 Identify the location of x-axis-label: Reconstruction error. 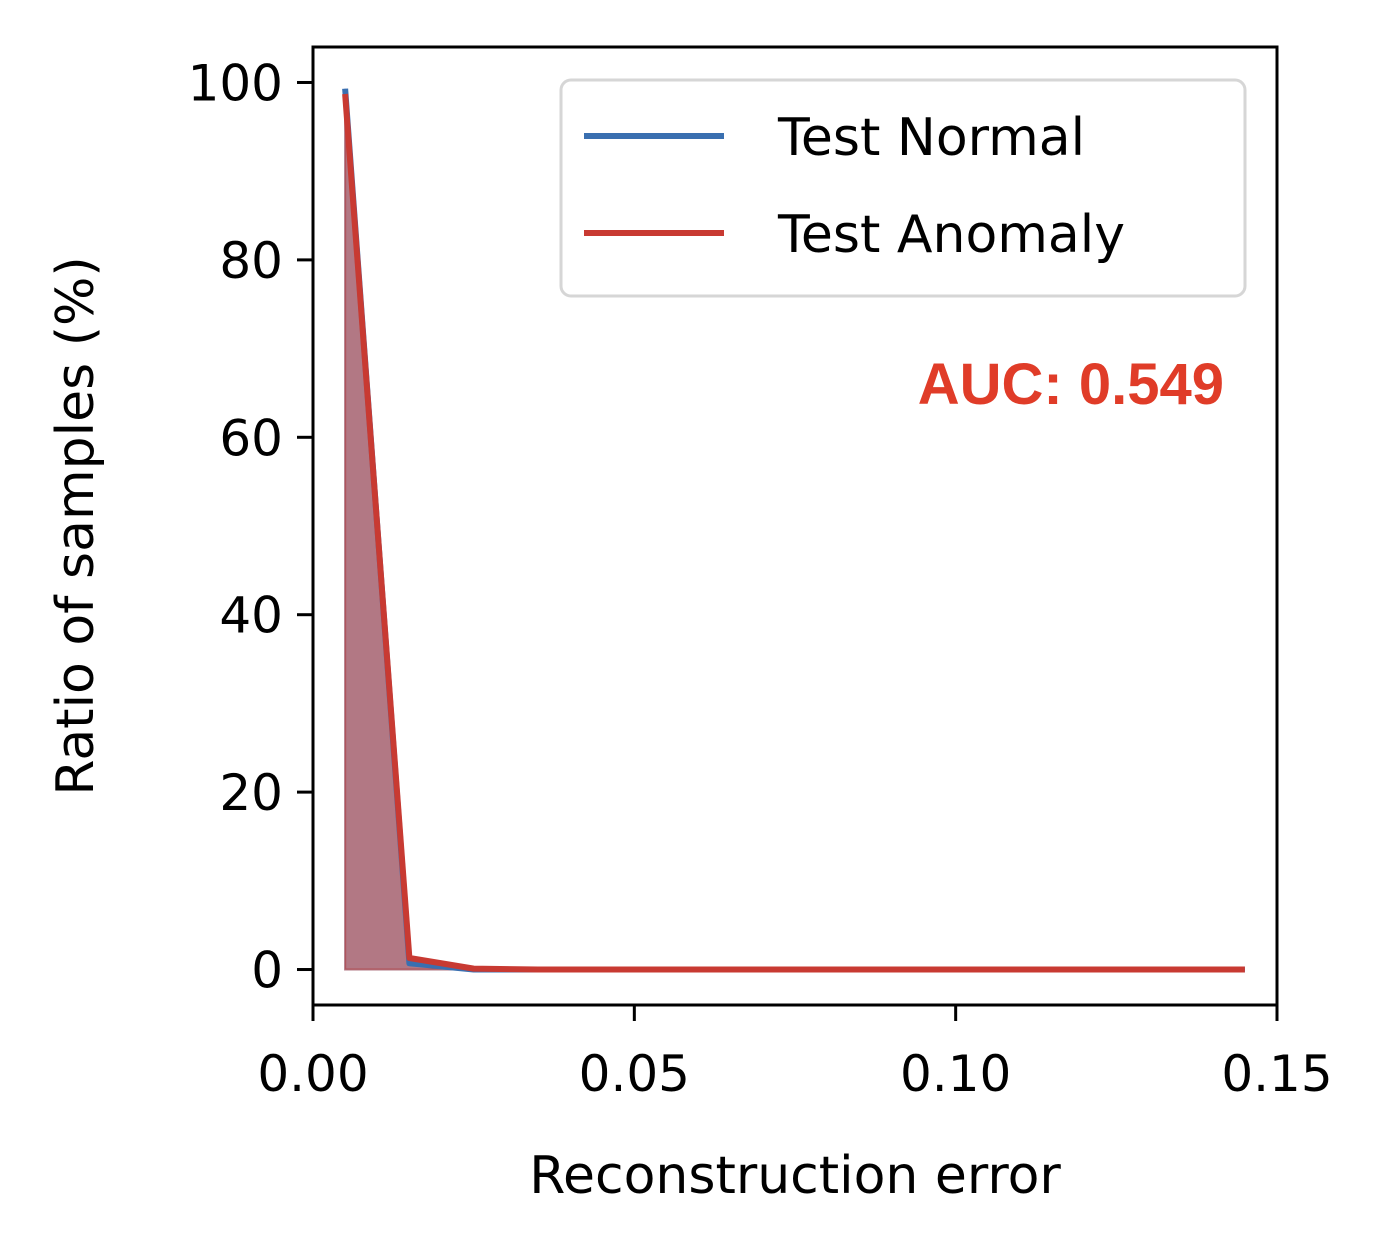
(795, 1176).